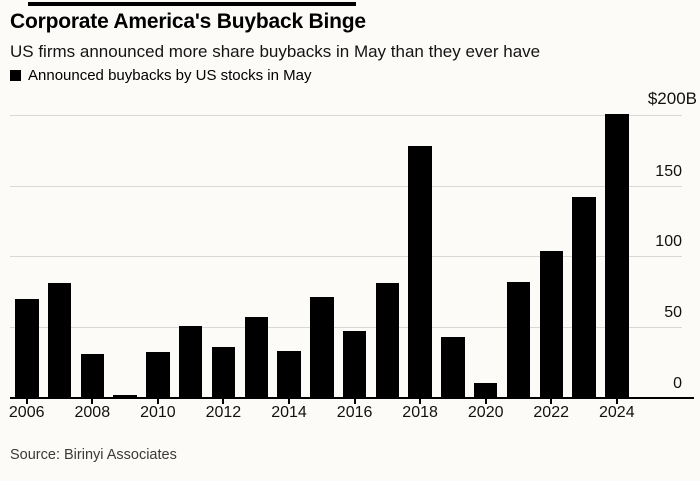 The image size is (700, 481). I want to click on y-axis-label-200B: $200B, so click(672, 98).